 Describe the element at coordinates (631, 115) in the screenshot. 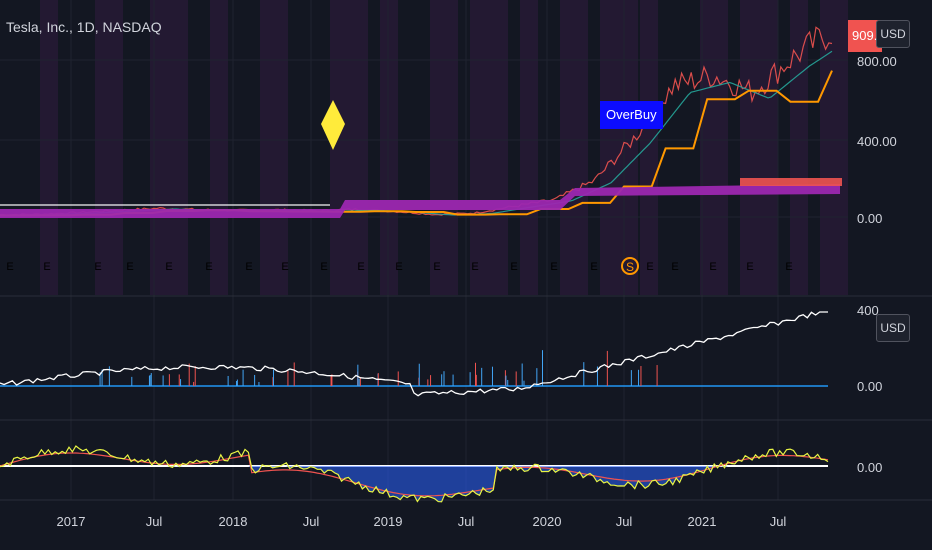

I see `overbuy-label: OverBuy` at that location.